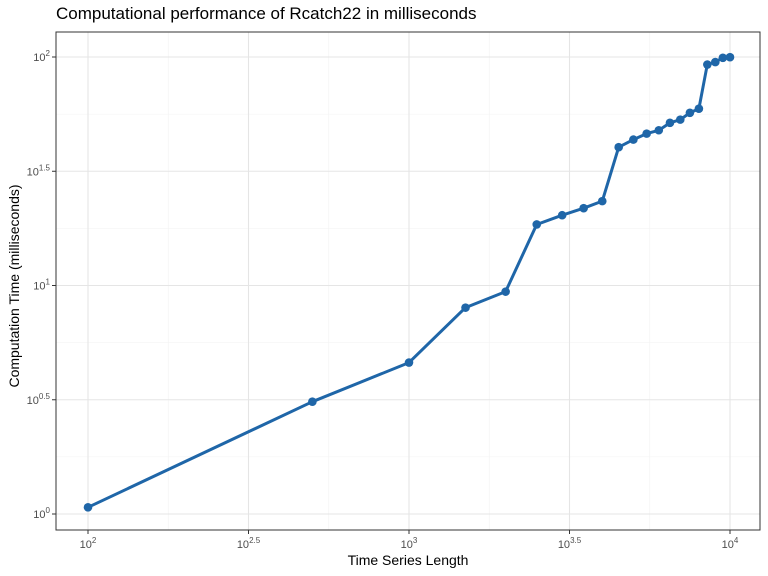  Describe the element at coordinates (409, 543) in the screenshot. I see `x-tick-label: 10³` at that location.